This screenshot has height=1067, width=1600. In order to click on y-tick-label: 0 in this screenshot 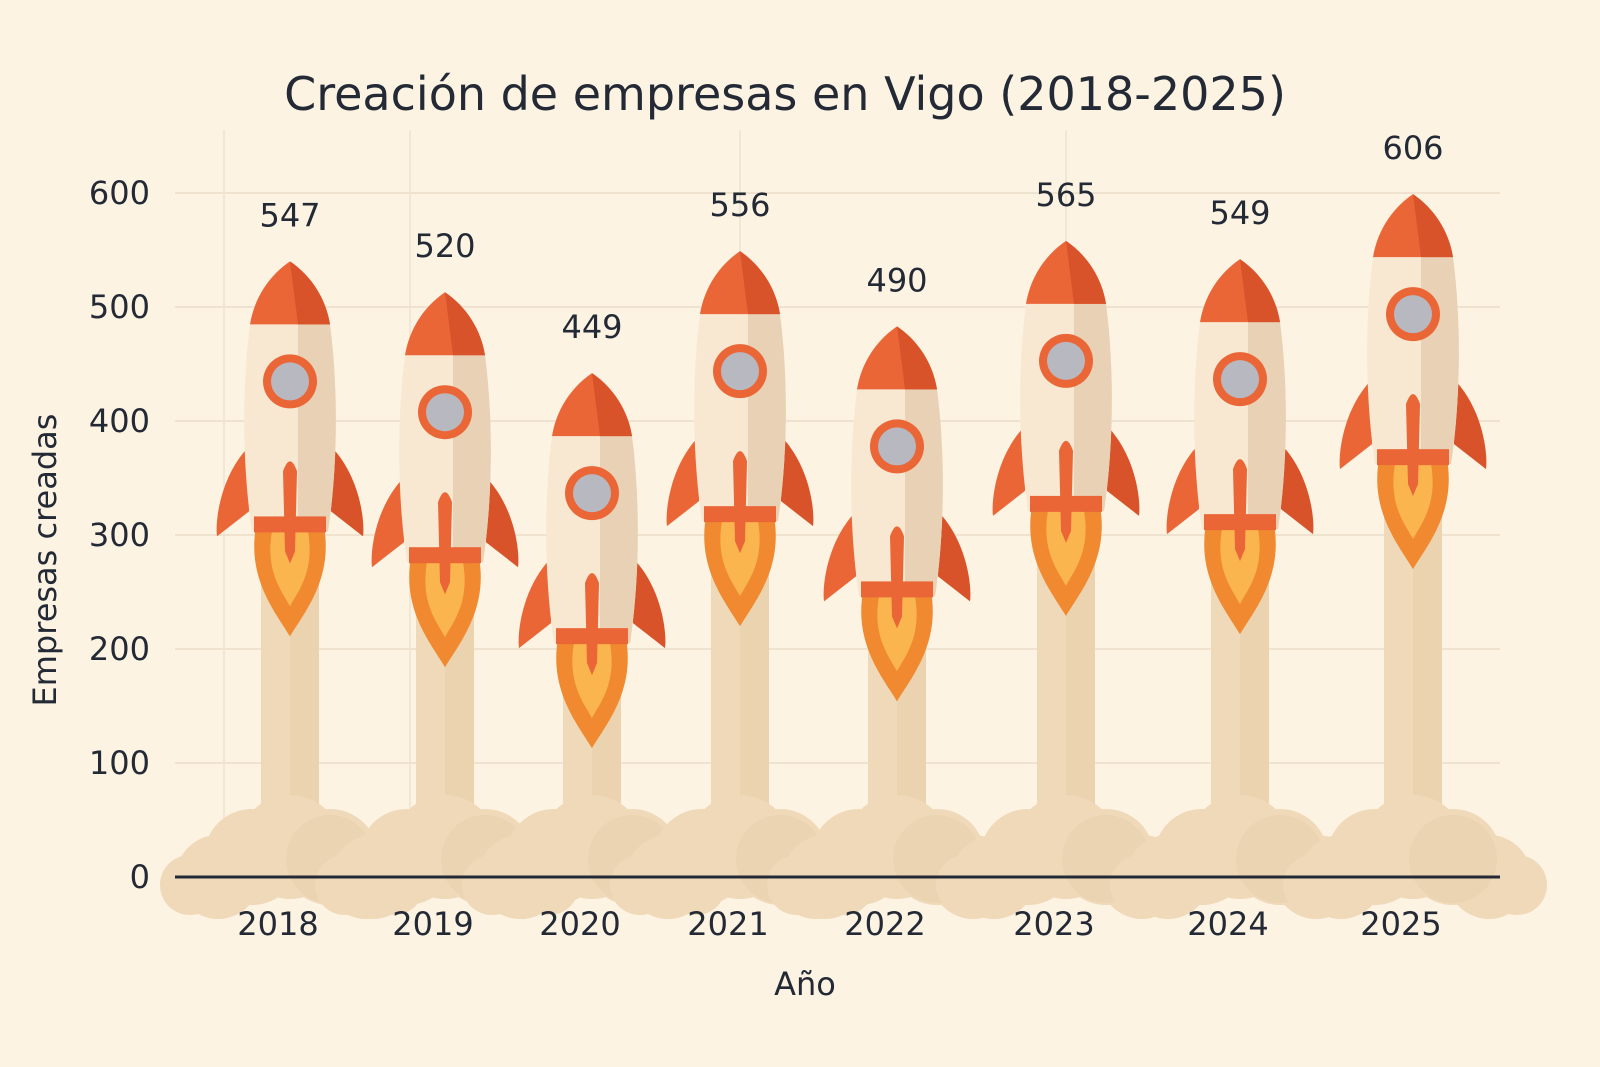, I will do `click(140, 877)`.